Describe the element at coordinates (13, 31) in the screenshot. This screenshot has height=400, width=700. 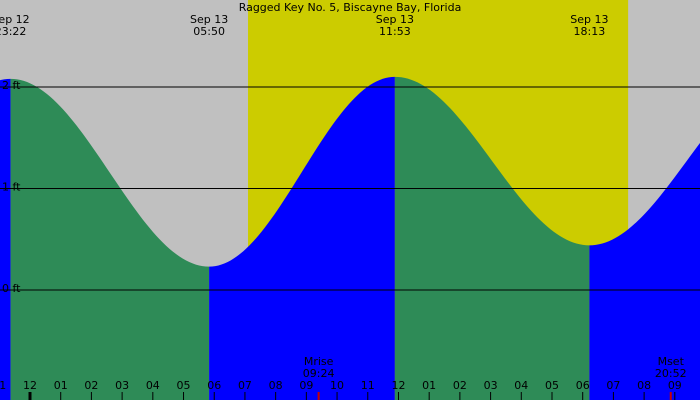
I see `extreme-time: 23:22` at that location.